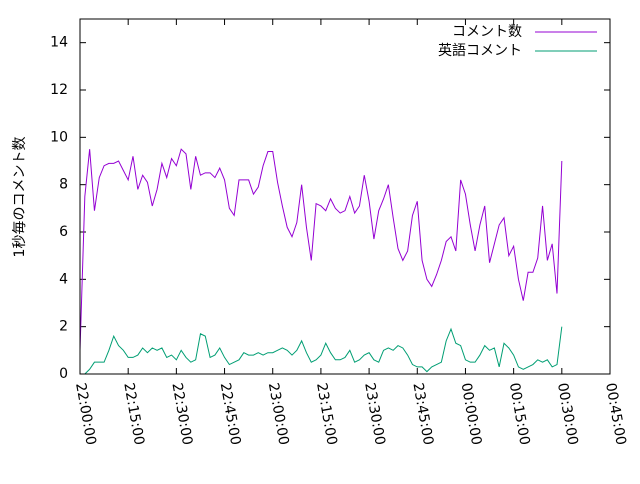 The image size is (640, 484). Describe the element at coordinates (487, 32) in the screenshot. I see `legend-label: コメント数` at that location.